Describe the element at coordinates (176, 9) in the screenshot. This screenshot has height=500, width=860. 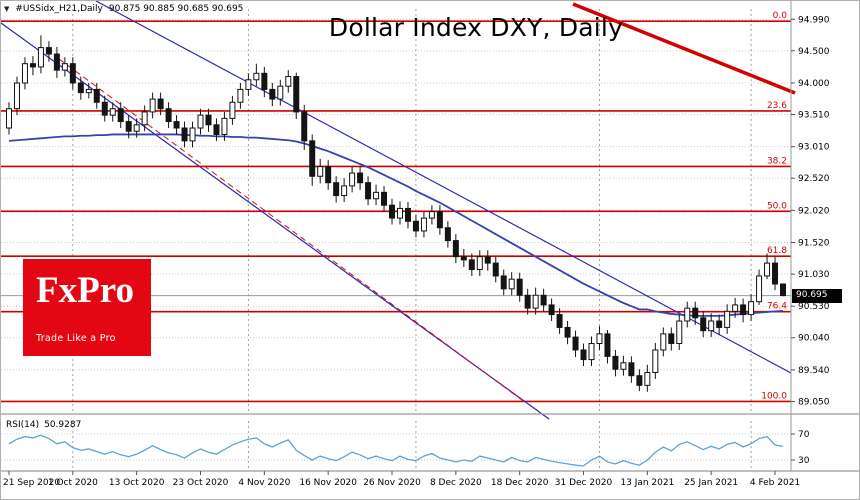
I see `symbol-ohlc-quote: 90.875 90.885 90.685 90.695` at that location.